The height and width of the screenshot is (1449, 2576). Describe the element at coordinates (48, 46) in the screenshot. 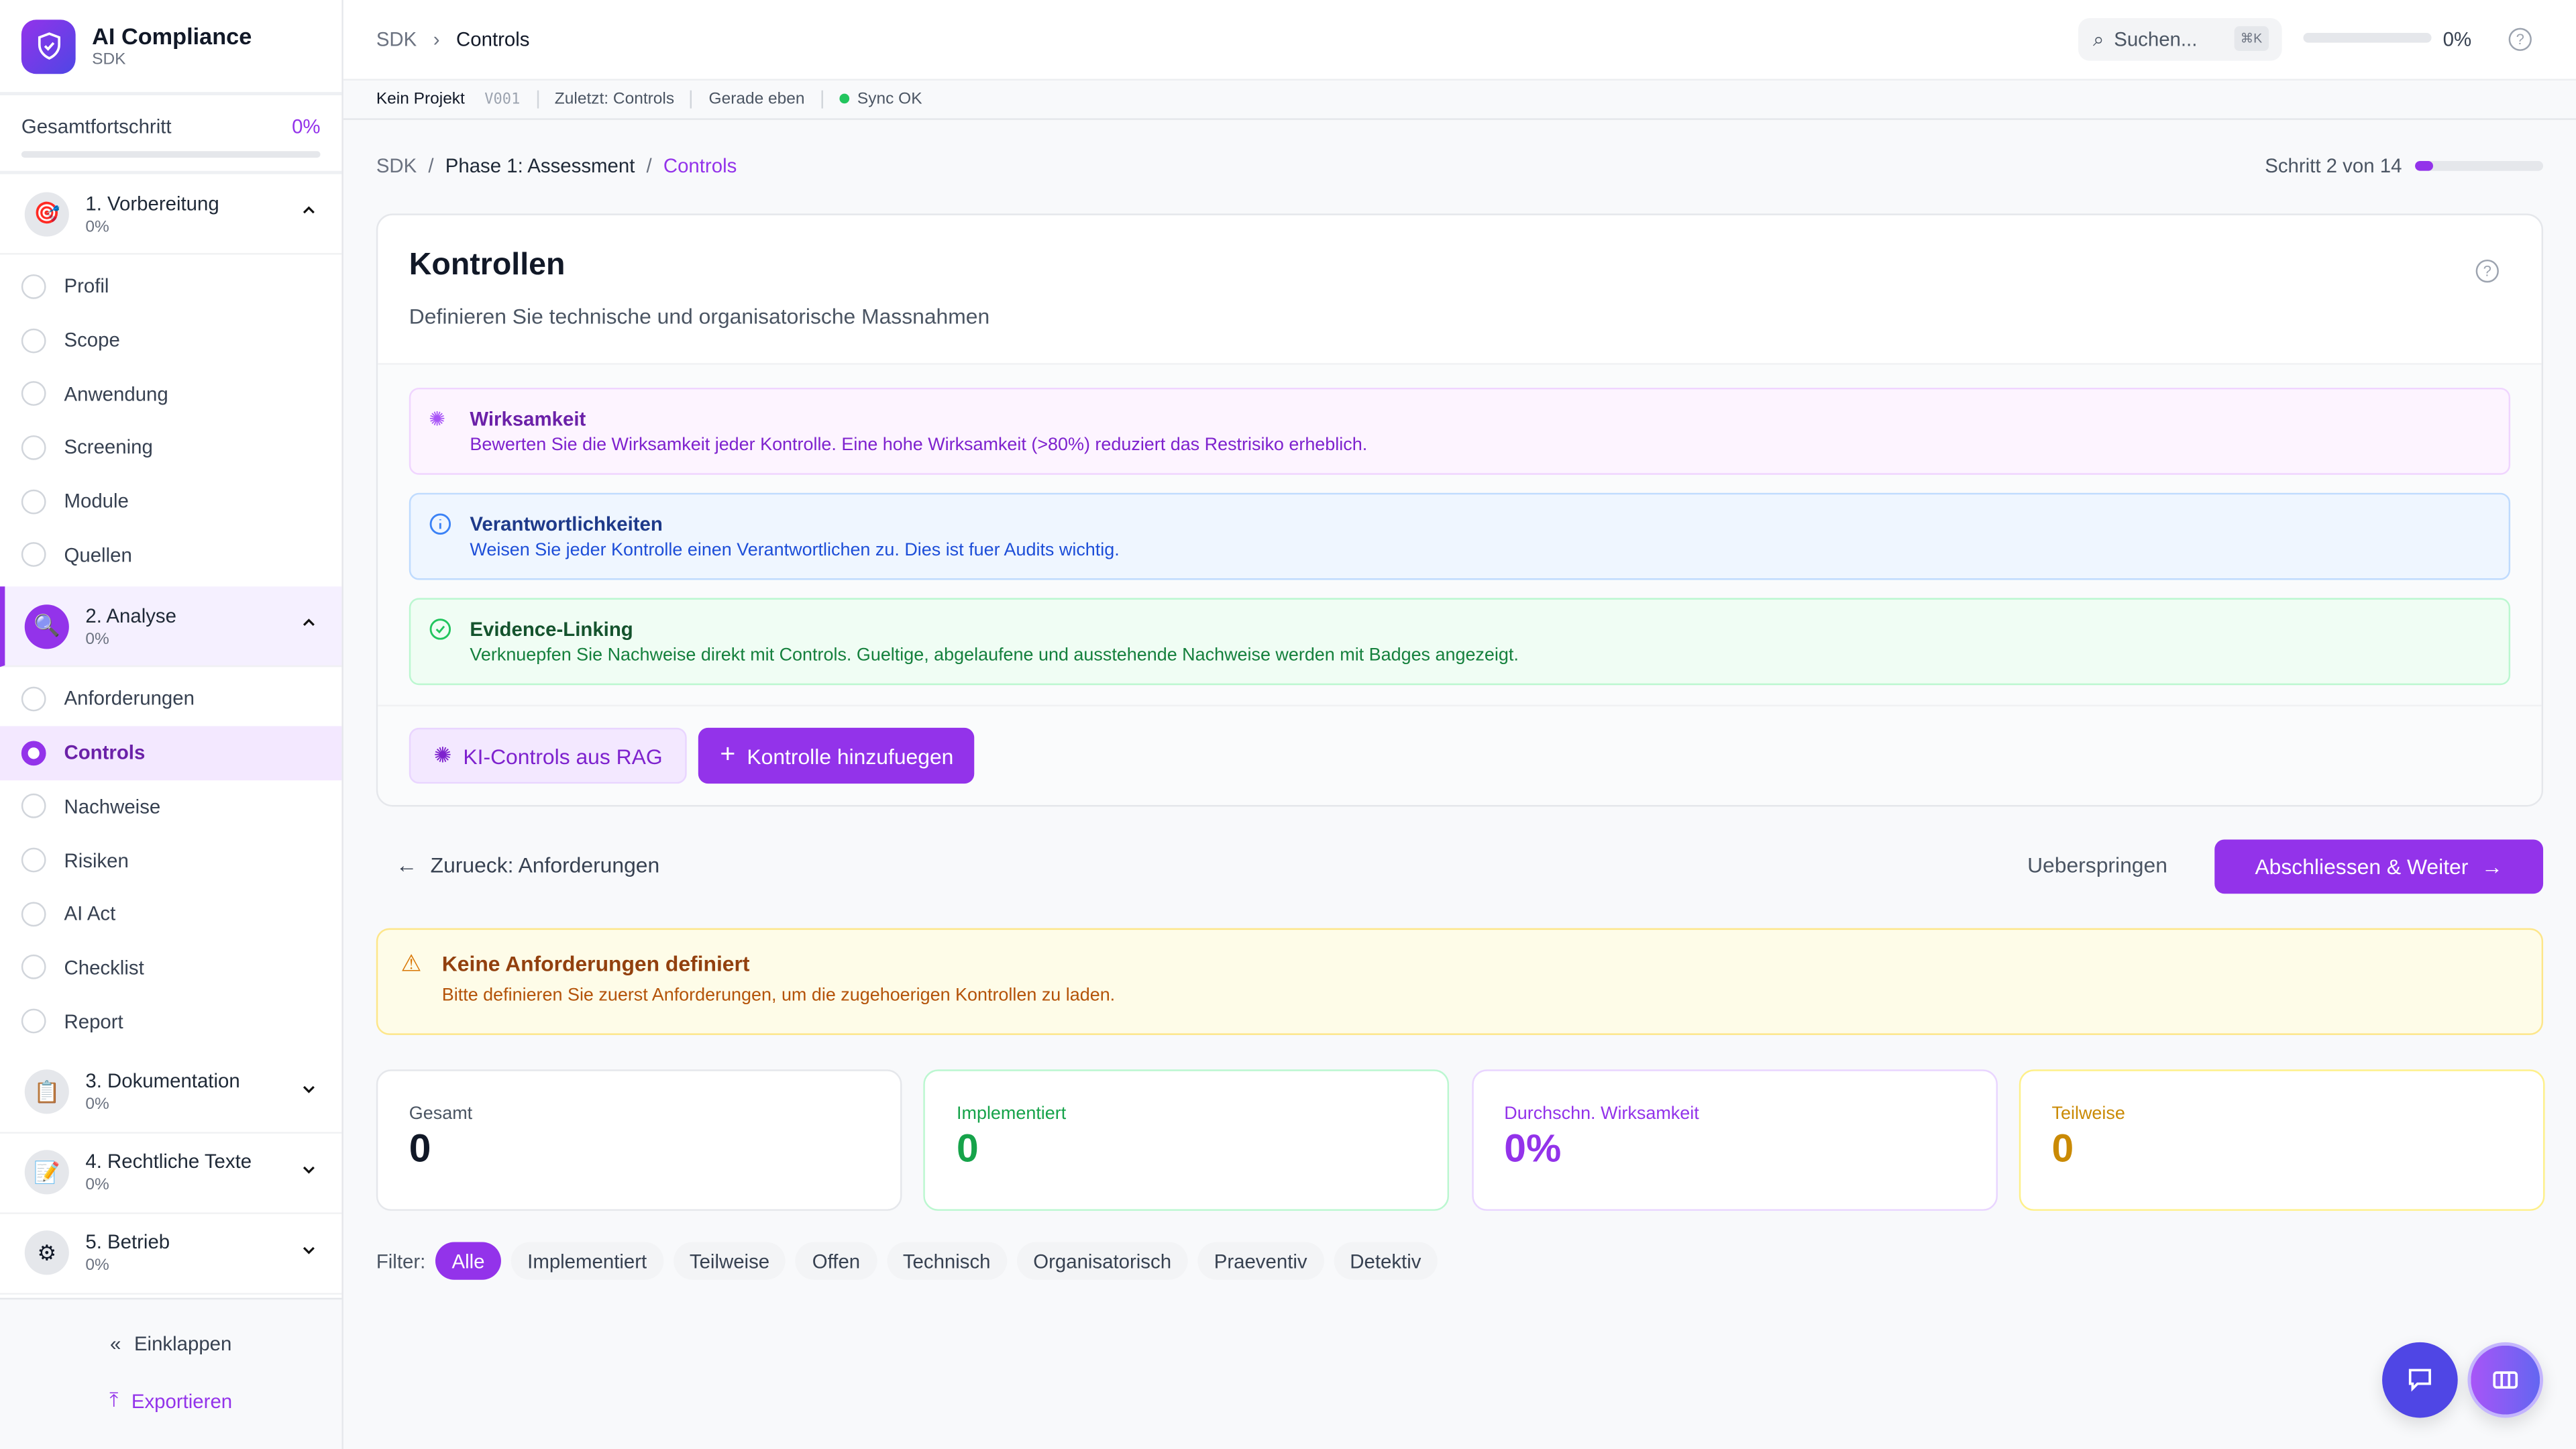

I see `shield-icon` at that location.